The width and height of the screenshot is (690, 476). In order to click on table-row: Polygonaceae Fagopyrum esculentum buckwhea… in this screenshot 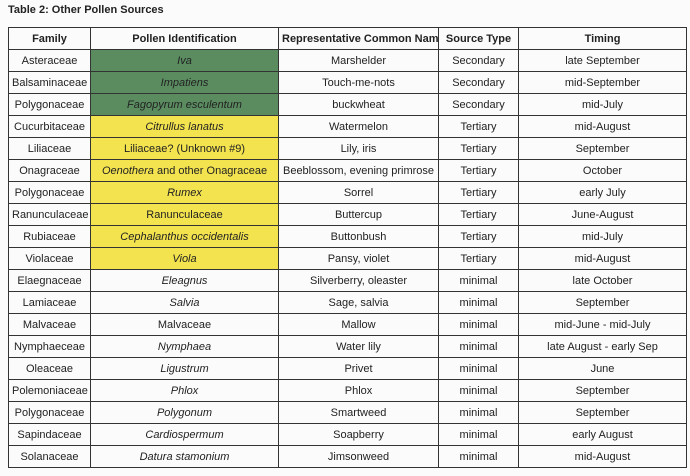, I will do `click(347, 104)`.